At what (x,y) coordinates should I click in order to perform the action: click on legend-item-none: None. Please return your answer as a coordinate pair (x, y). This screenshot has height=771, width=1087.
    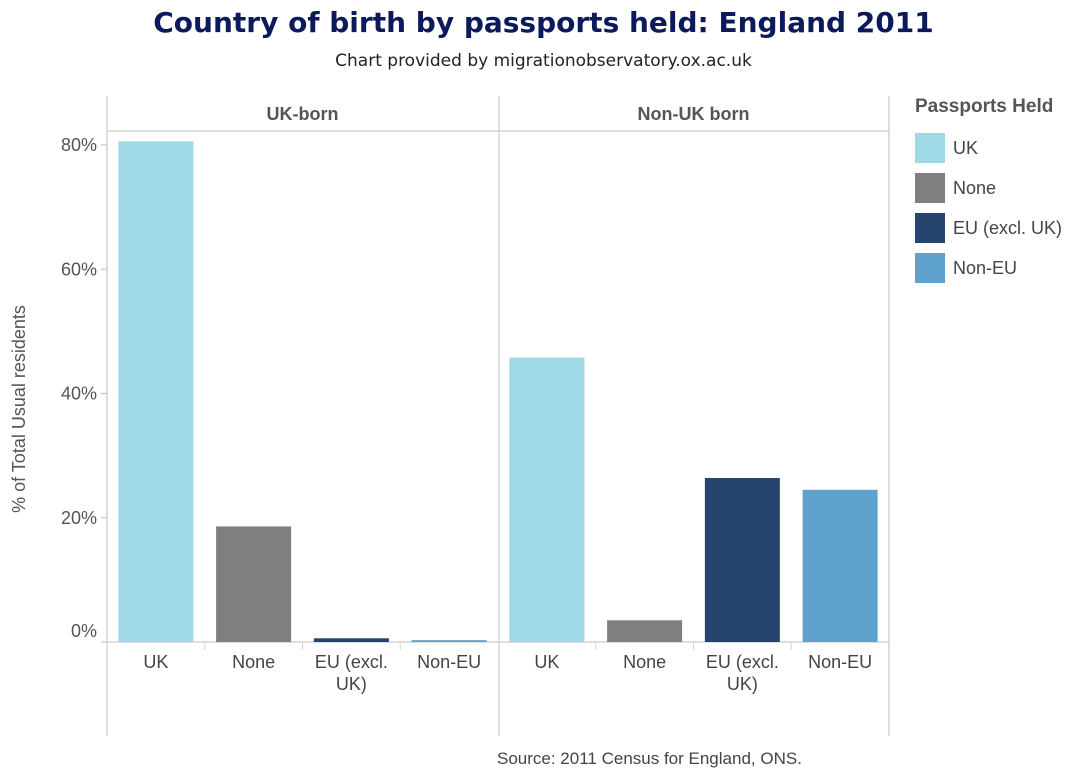
    Looking at the image, I should click on (988, 188).